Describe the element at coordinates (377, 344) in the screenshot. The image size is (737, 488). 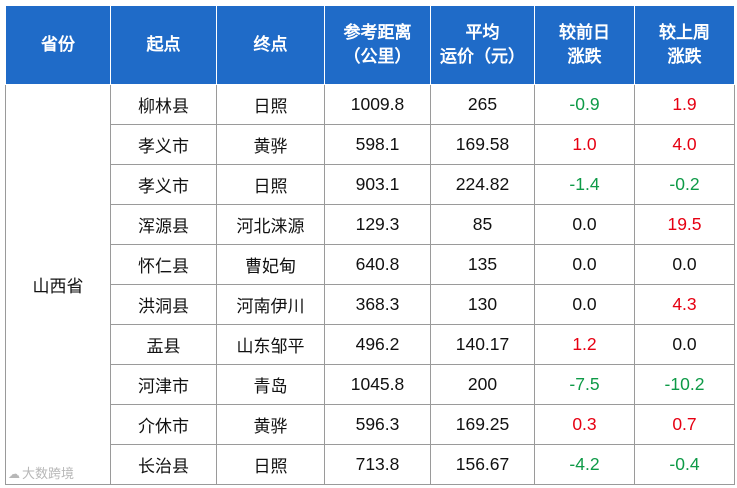
I see `distance-cell: 496.2` at that location.